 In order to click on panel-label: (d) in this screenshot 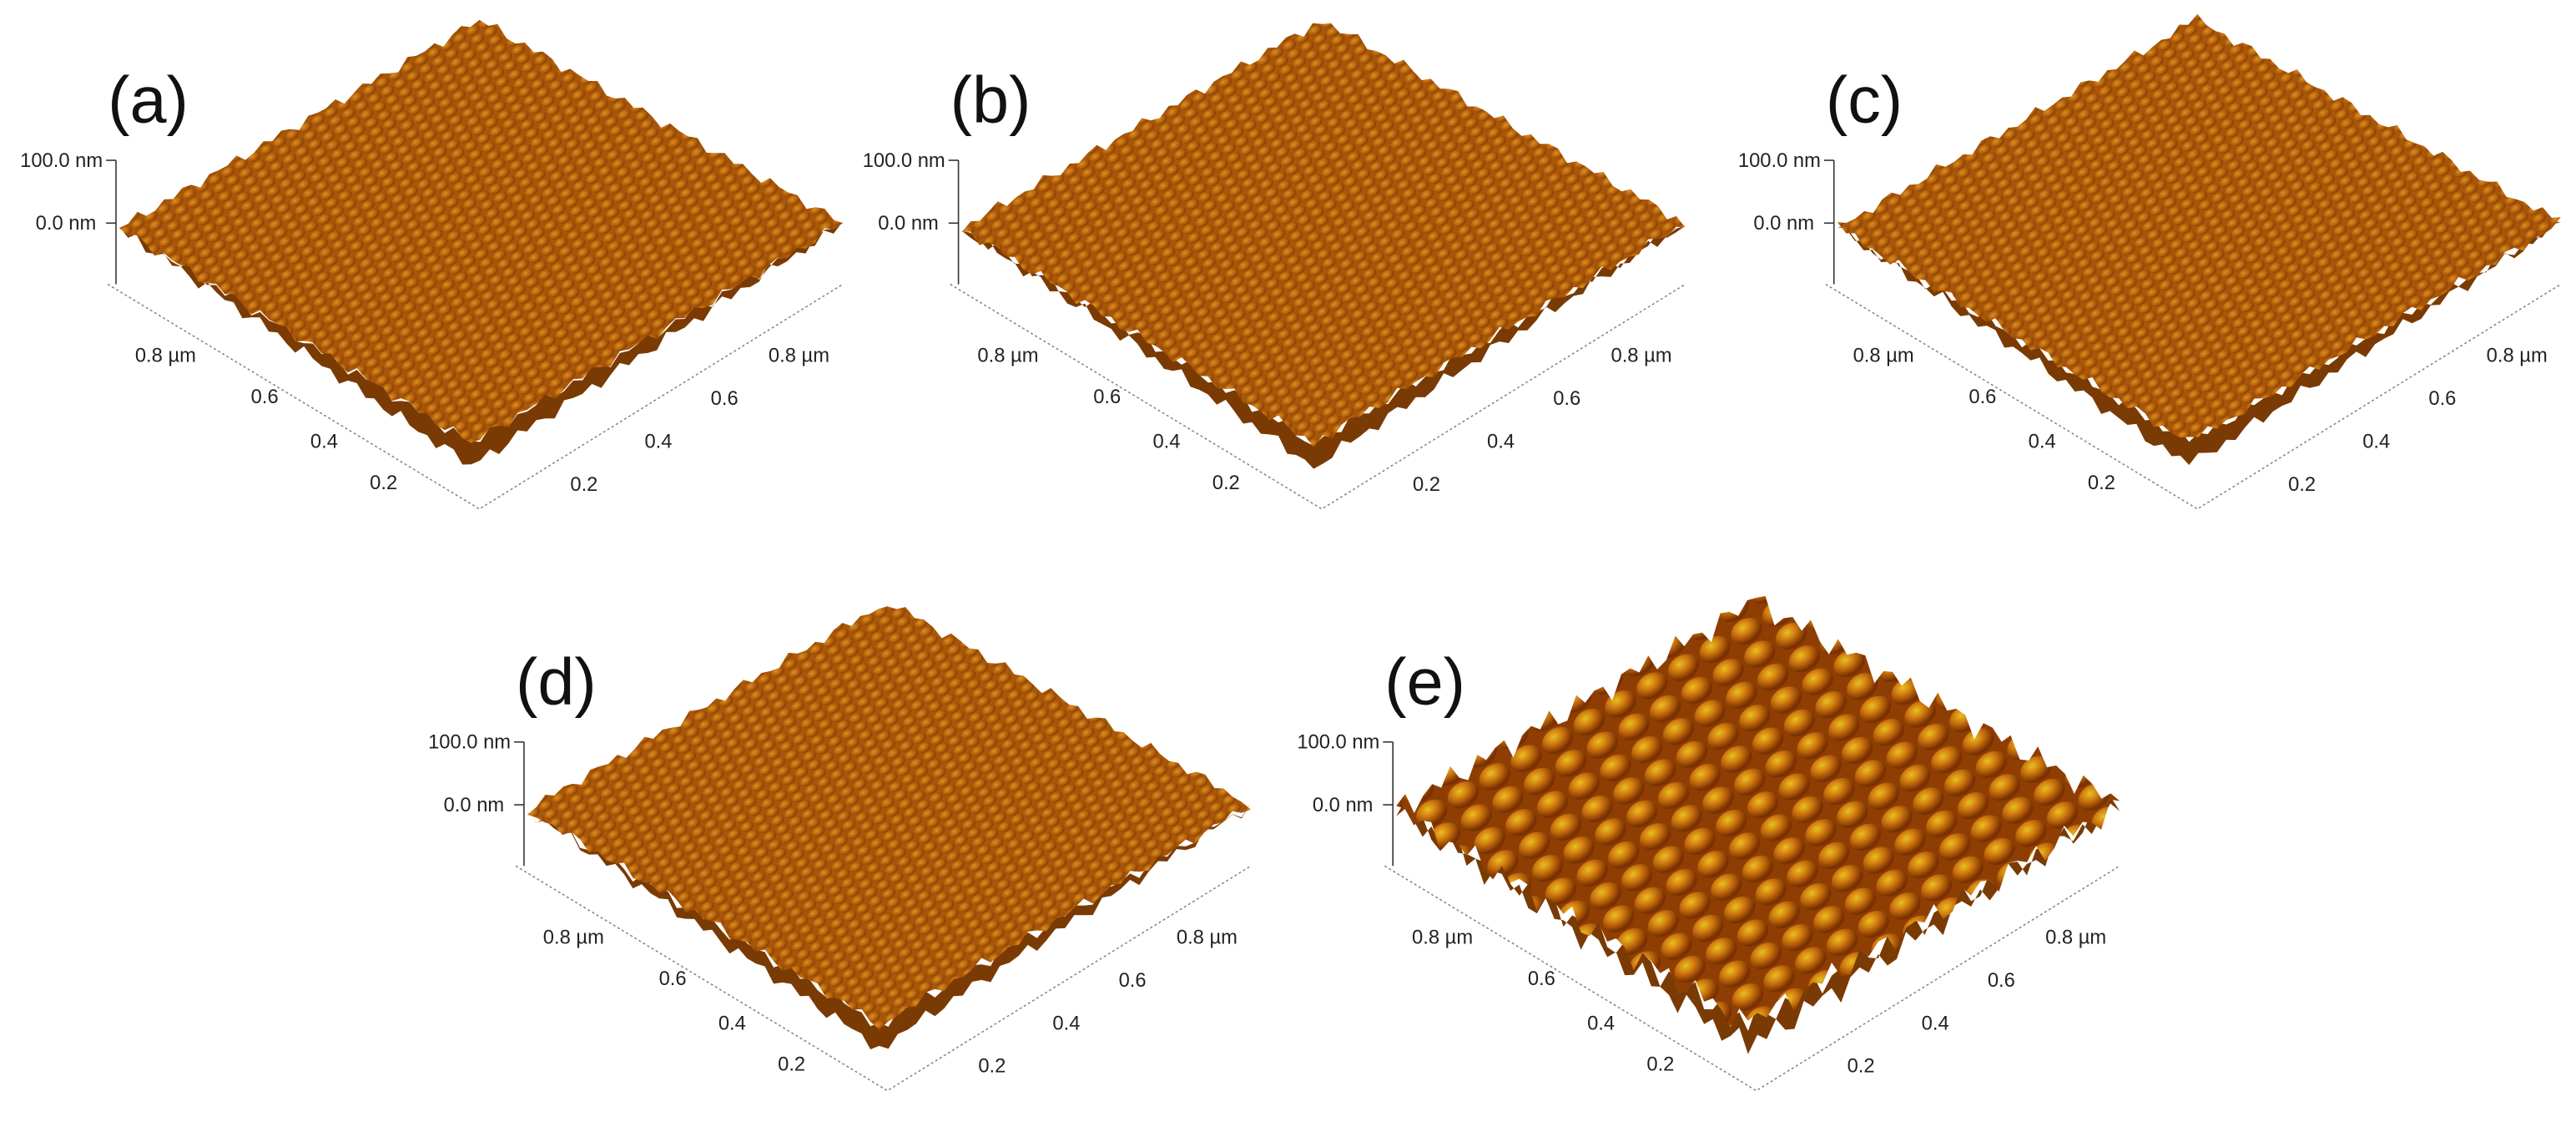, I will do `click(556, 681)`.